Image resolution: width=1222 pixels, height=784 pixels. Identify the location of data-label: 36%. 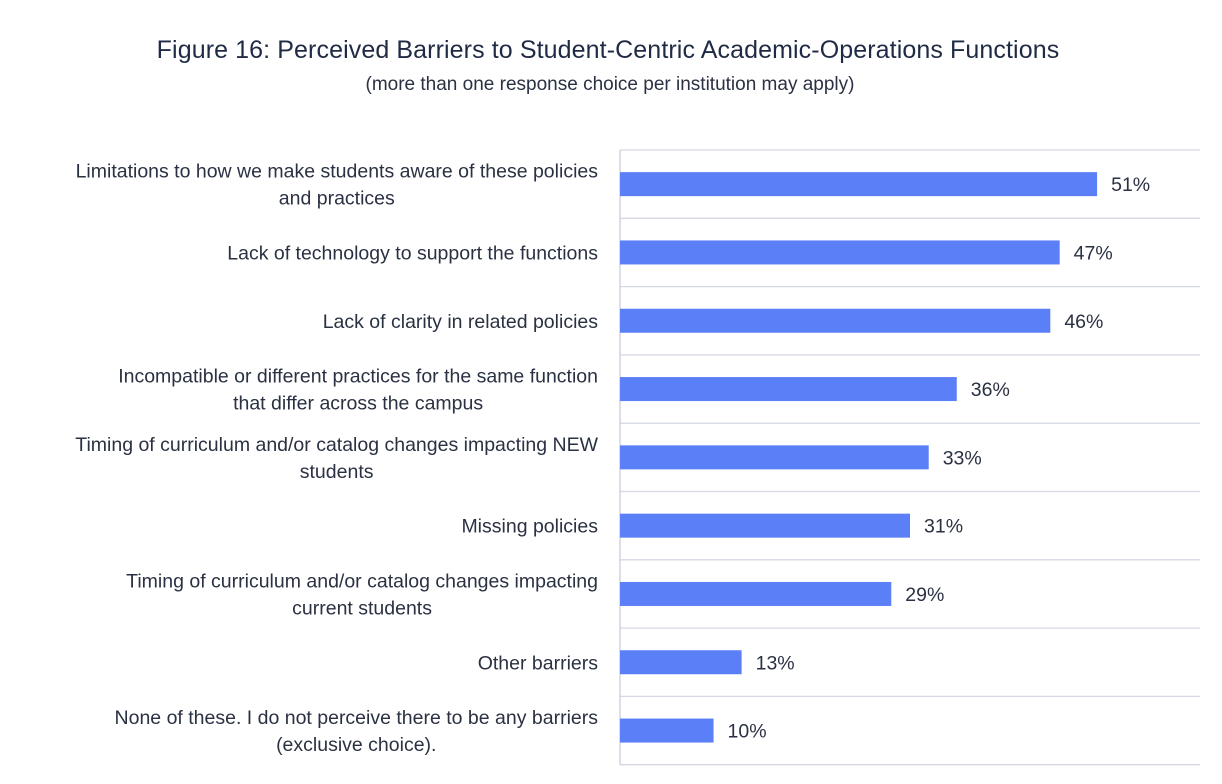
(990, 390).